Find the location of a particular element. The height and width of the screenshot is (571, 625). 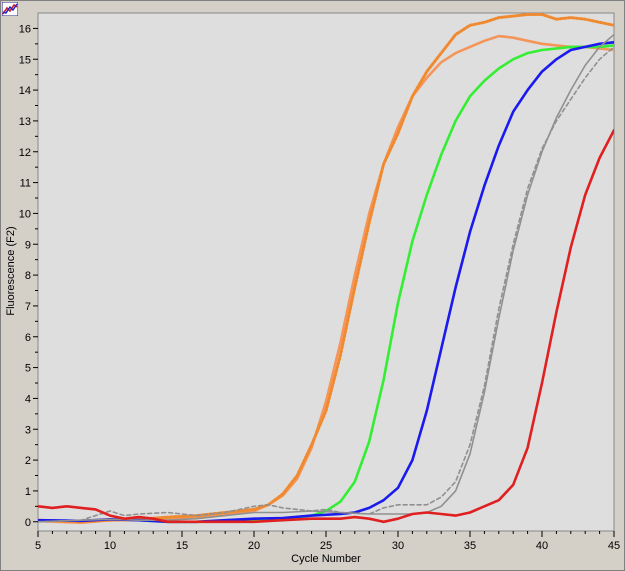

y-tick-label: 11 is located at coordinates (25, 184).